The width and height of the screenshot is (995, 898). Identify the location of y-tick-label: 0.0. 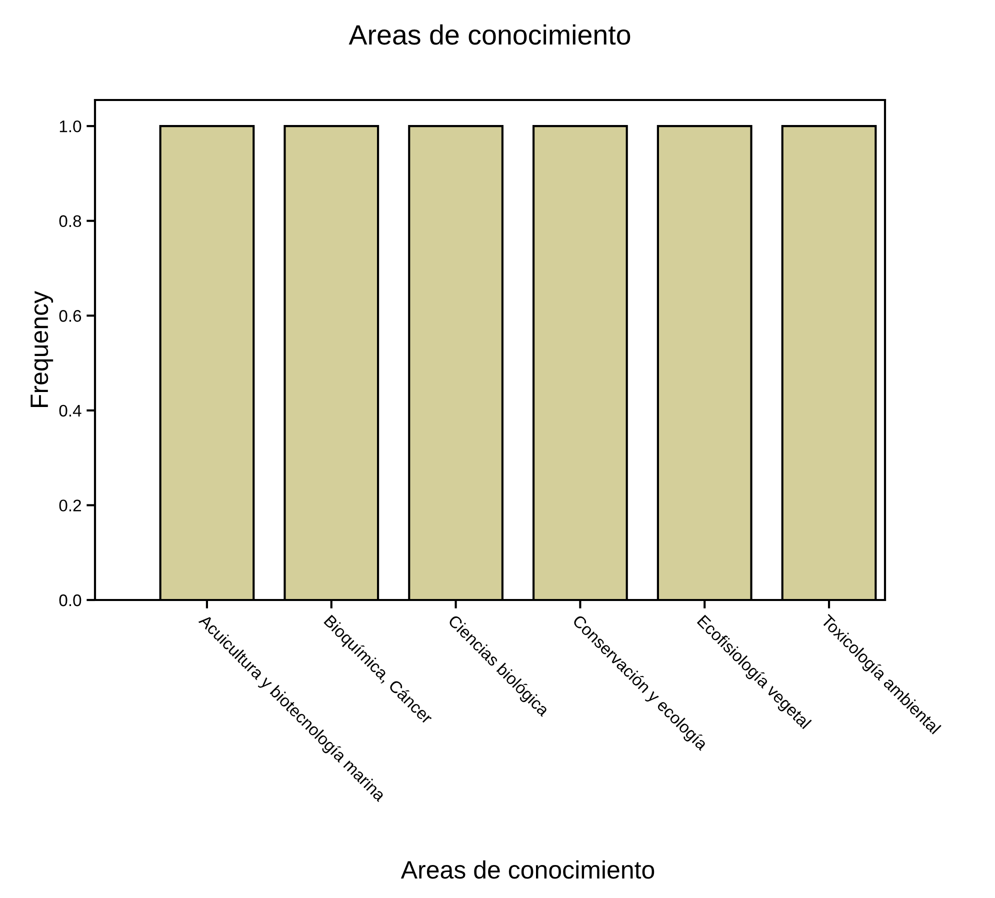
(70, 600).